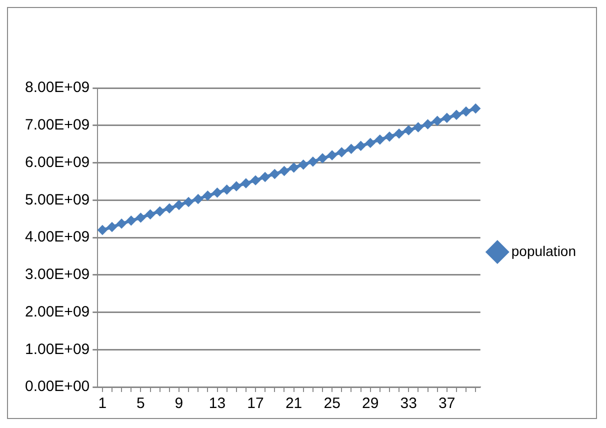  Describe the element at coordinates (408, 403) in the screenshot. I see `x-tick-label: 33` at that location.